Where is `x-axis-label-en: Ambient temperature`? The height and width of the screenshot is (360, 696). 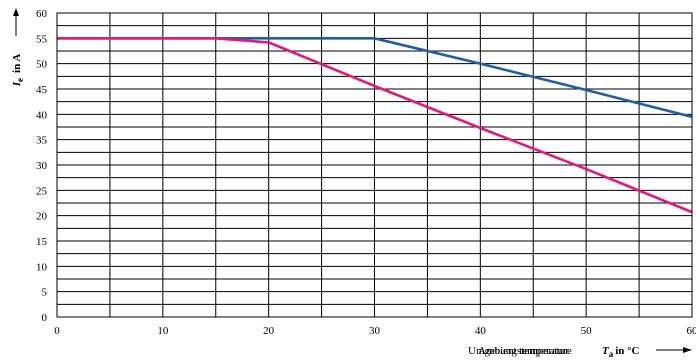
x-axis-label-en: Ambient temperature is located at coordinates (525, 351).